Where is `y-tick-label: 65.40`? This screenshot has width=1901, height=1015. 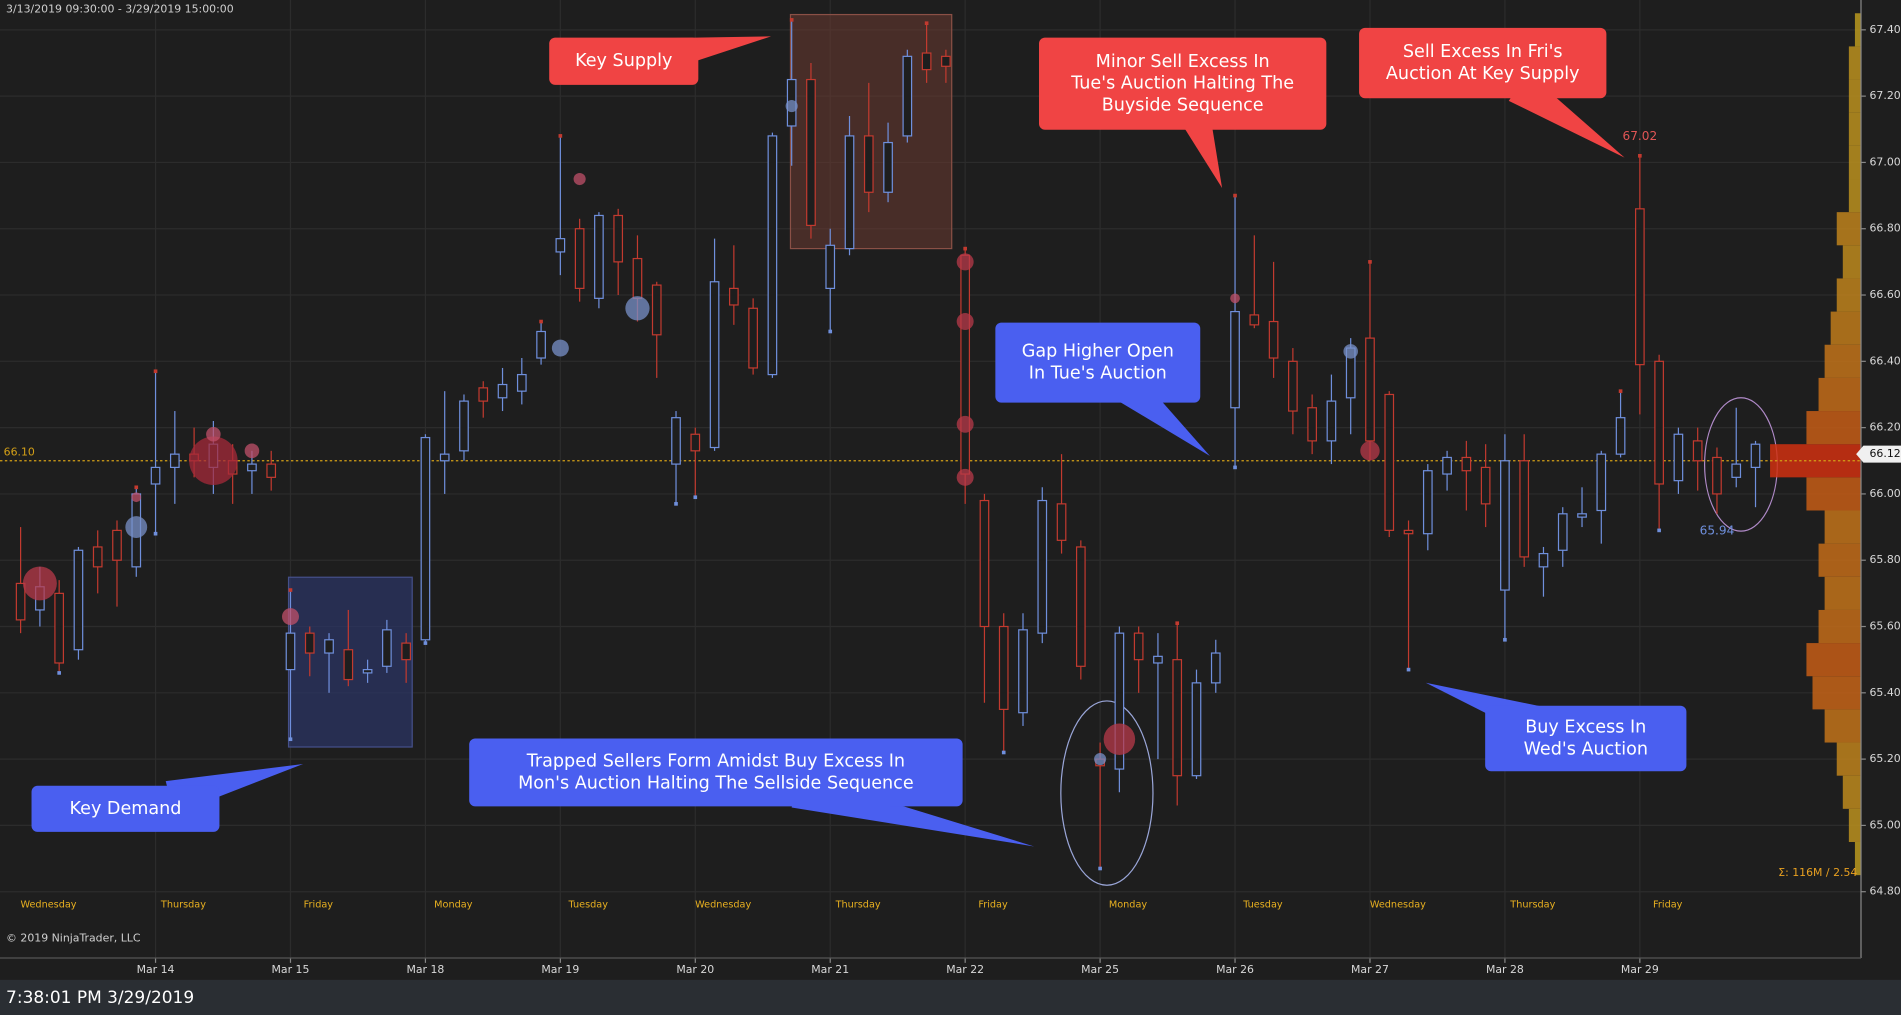
y-tick-label: 65.40 is located at coordinates (1884, 692).